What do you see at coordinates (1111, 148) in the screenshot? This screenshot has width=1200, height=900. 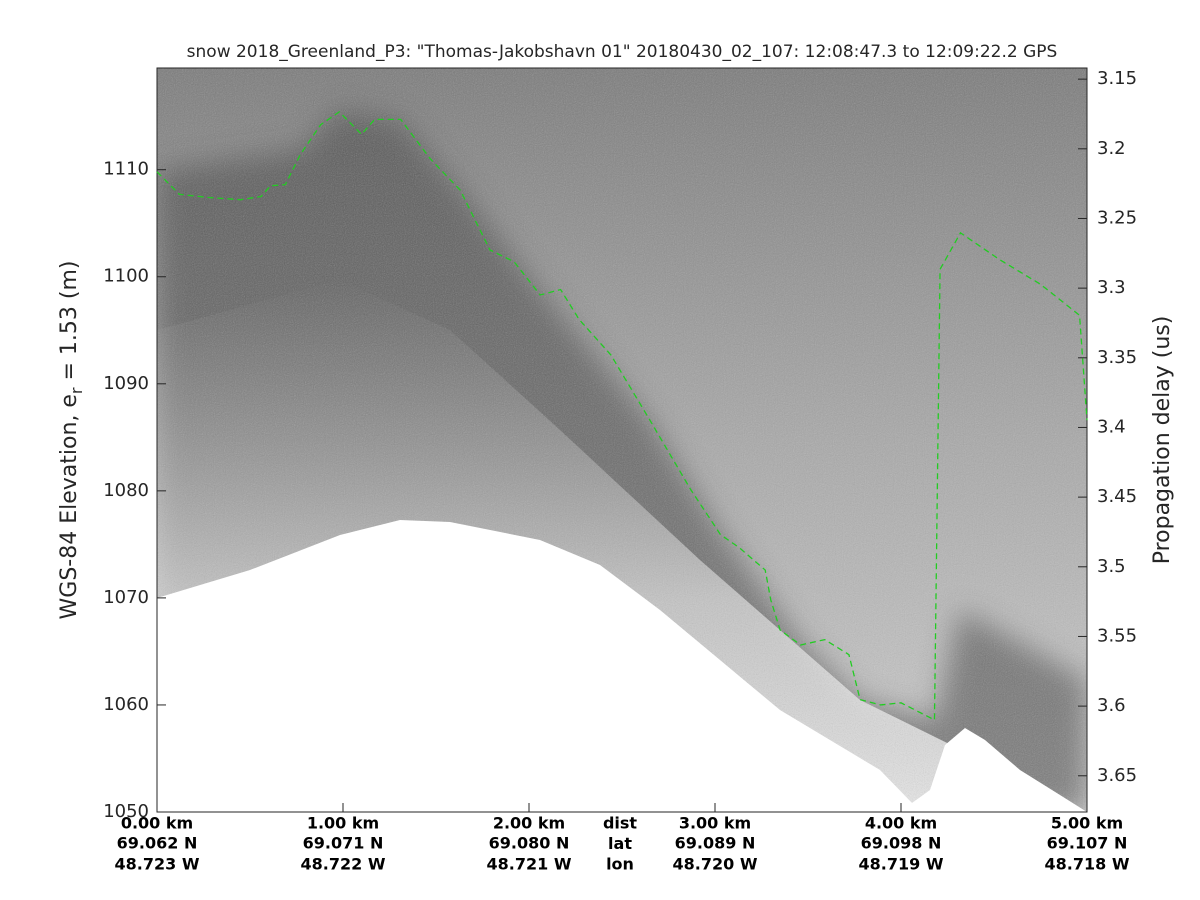 I see `y2-tick-label: 3.2` at bounding box center [1111, 148].